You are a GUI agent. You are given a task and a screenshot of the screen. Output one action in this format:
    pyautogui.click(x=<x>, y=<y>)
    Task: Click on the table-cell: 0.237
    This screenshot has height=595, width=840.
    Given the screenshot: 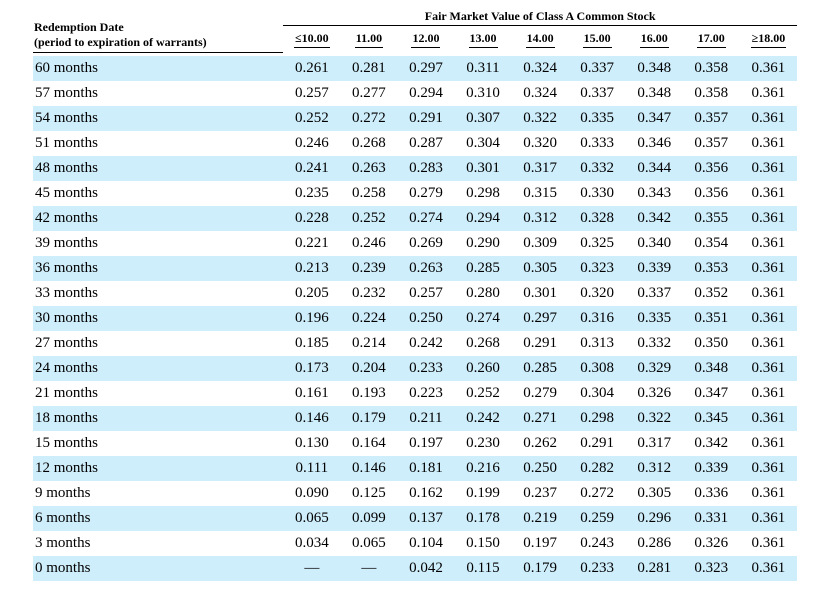 What is the action you would take?
    pyautogui.click(x=540, y=492)
    